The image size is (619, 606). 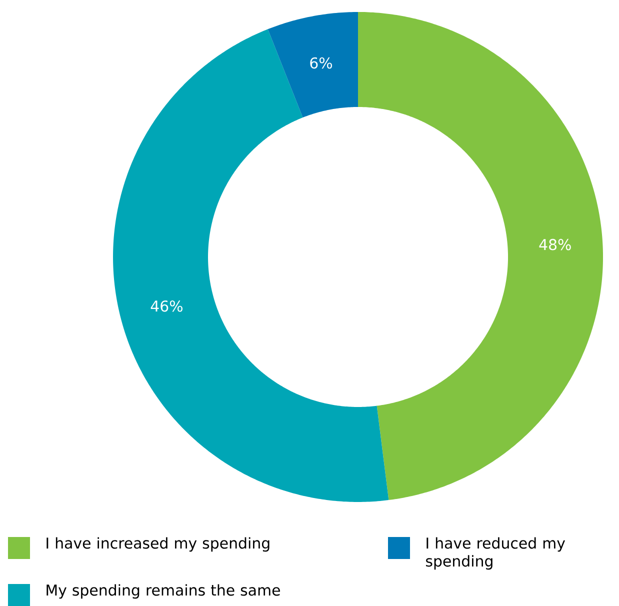 What do you see at coordinates (166, 306) in the screenshot?
I see `data-label: 46%` at bounding box center [166, 306].